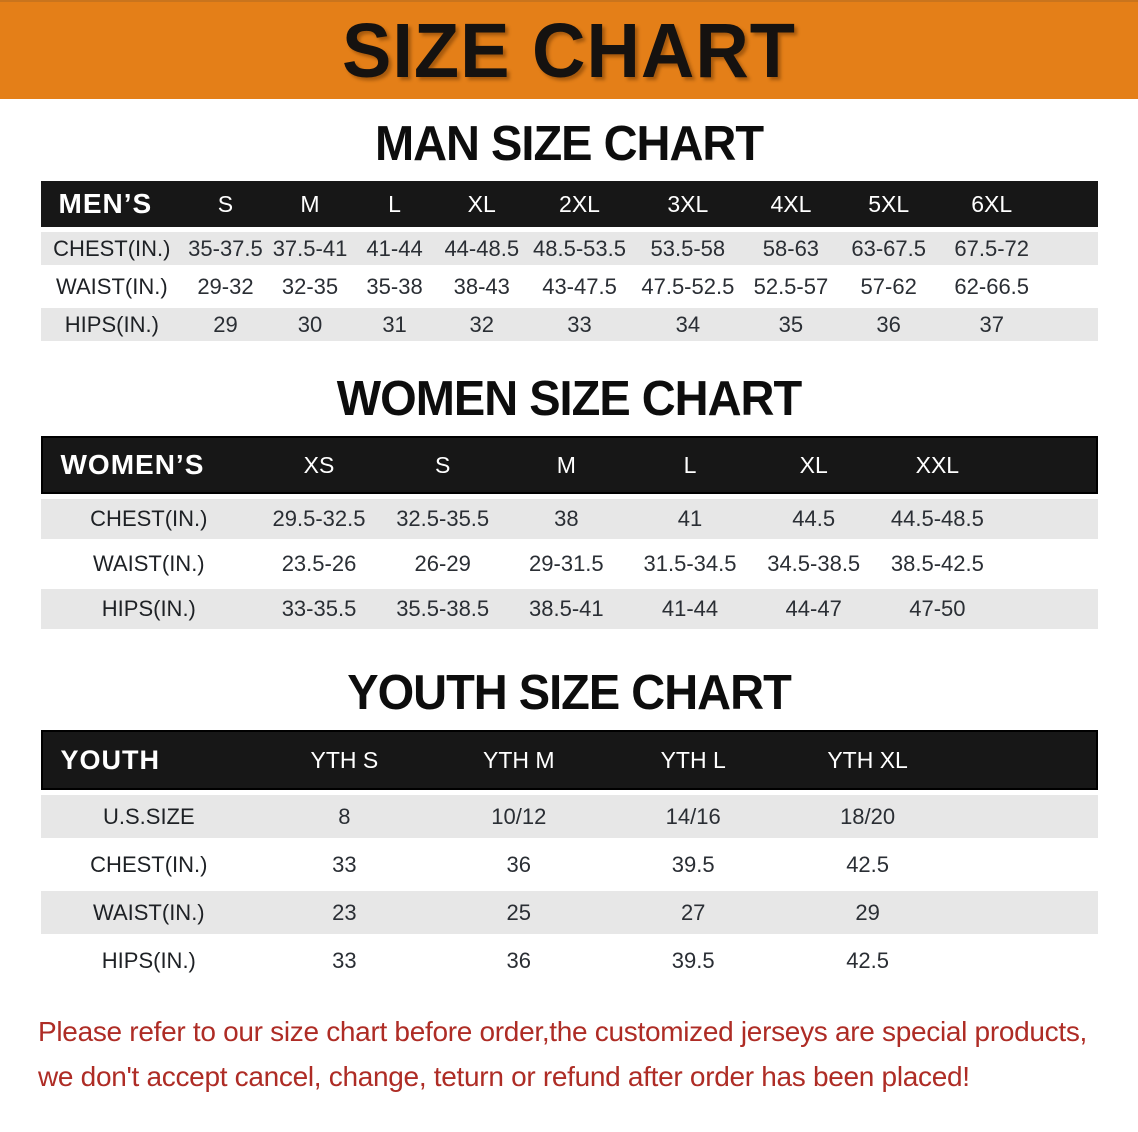 The width and height of the screenshot is (1138, 1132). What do you see at coordinates (693, 816) in the screenshot?
I see `size-value-cell: 14/16` at bounding box center [693, 816].